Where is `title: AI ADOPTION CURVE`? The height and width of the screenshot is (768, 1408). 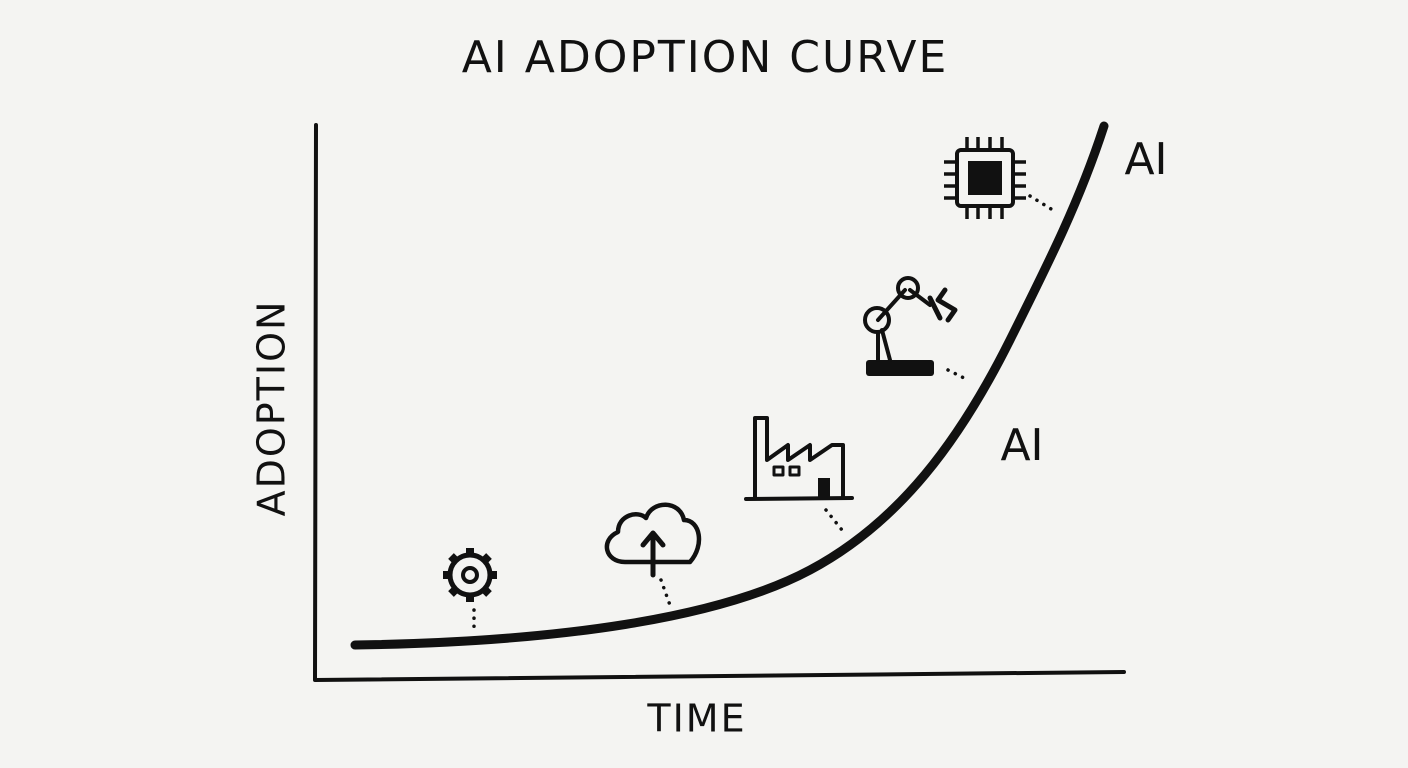 title: AI ADOPTION CURVE is located at coordinates (705, 57).